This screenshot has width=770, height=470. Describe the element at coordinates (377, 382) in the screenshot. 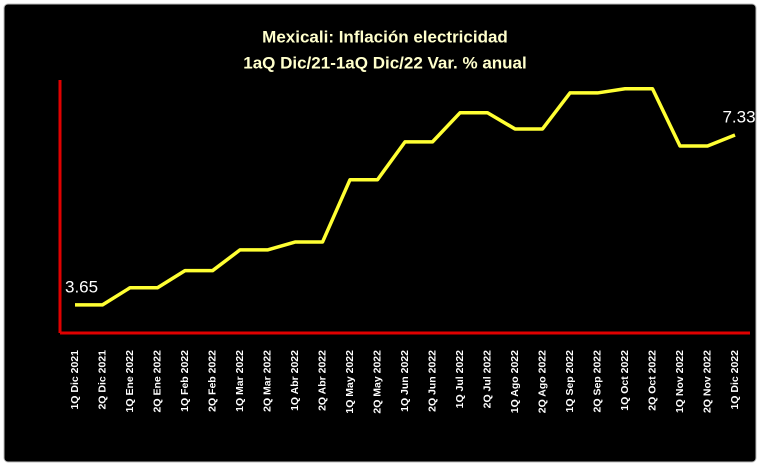

I see `x-tick-label: 2Q May 2022` at that location.